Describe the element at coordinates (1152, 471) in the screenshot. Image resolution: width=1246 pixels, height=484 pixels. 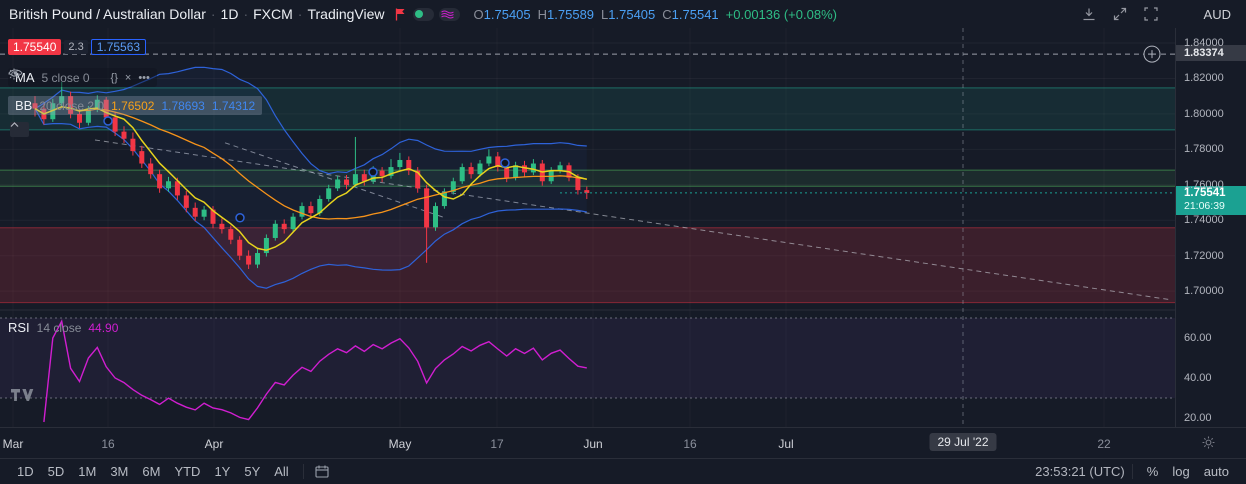
I see `scale-mode-percent: %` at that location.